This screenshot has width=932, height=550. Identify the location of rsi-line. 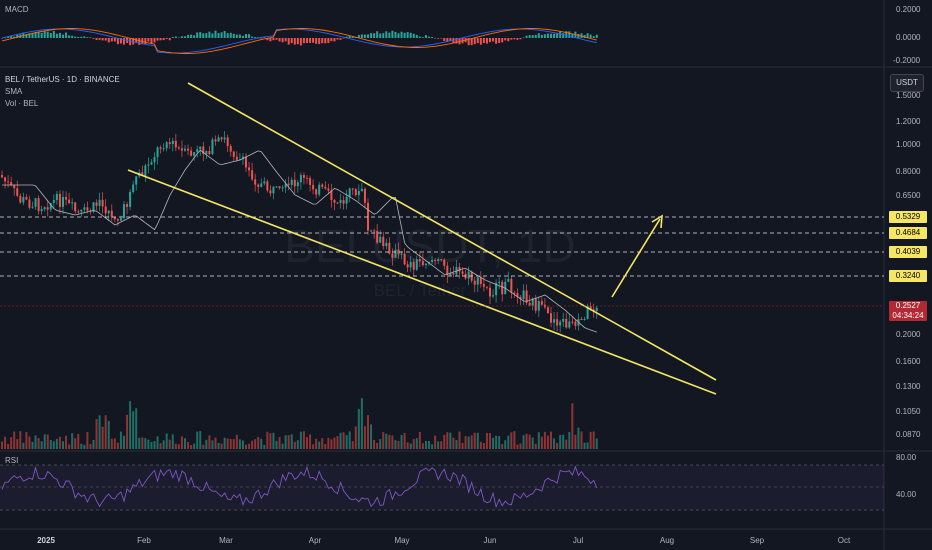
(299, 487).